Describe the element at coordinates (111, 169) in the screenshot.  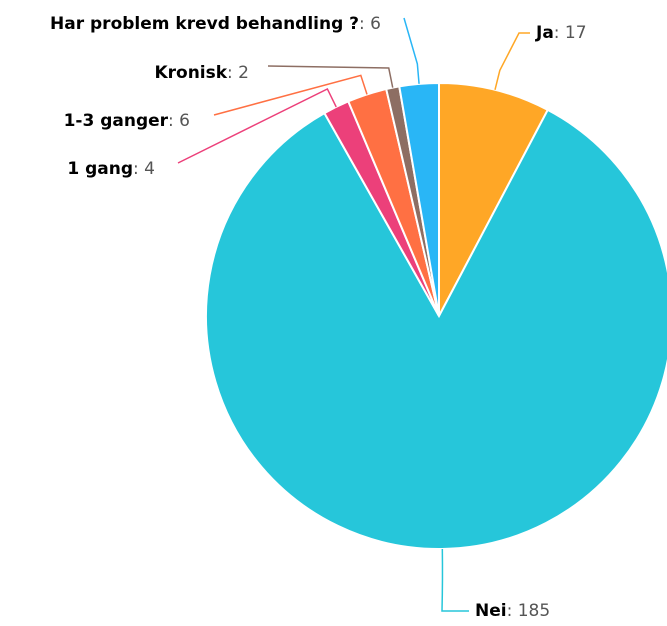
I see `slice-label-1-gang: 1 gang: 4` at that location.